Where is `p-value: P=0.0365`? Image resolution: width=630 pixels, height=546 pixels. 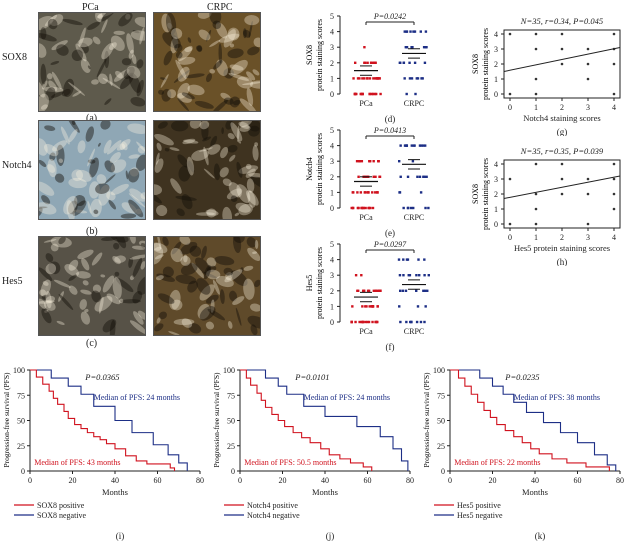
p-value: P=0.0365 is located at coordinates (101, 377).